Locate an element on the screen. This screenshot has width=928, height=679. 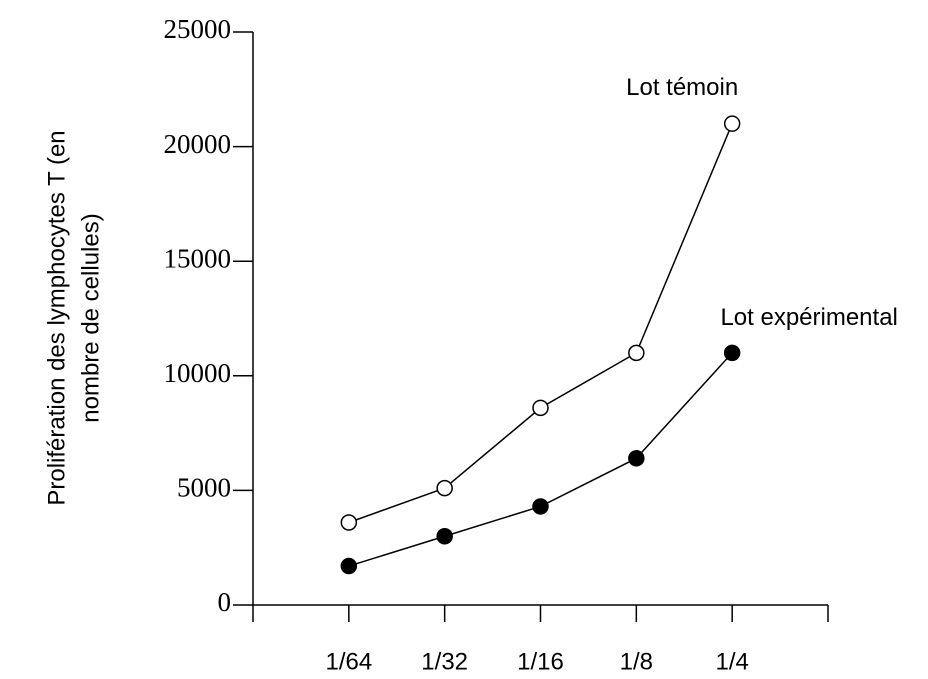
y-tick-label: 20000 is located at coordinates (198, 144).